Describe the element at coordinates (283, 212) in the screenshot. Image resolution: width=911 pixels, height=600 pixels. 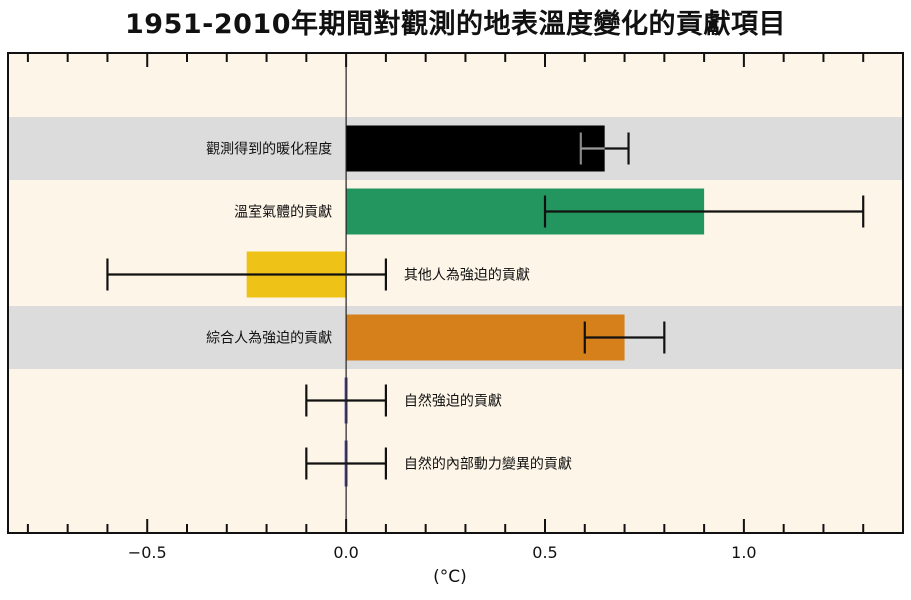
I see `category-label: 溫室氣體的貢獻` at that location.